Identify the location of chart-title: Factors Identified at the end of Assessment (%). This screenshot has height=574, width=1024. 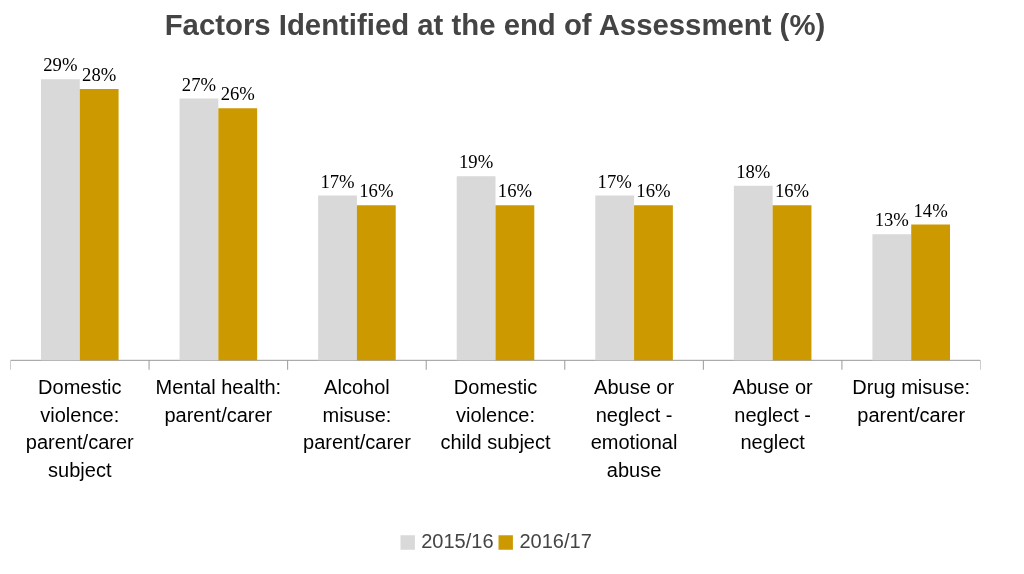
(495, 24).